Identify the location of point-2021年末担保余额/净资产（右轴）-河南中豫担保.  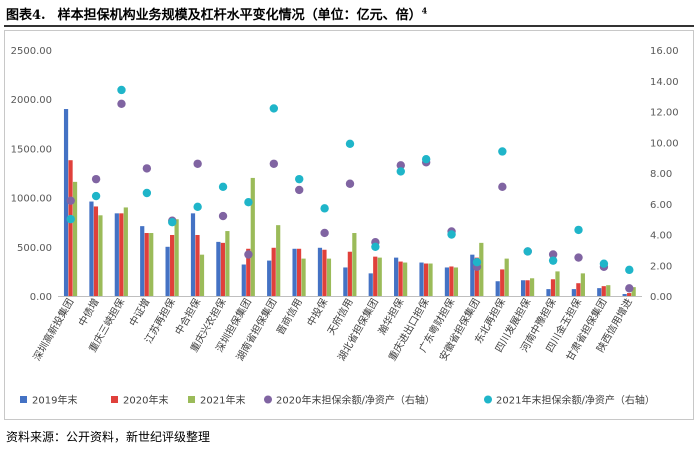
(553, 260).